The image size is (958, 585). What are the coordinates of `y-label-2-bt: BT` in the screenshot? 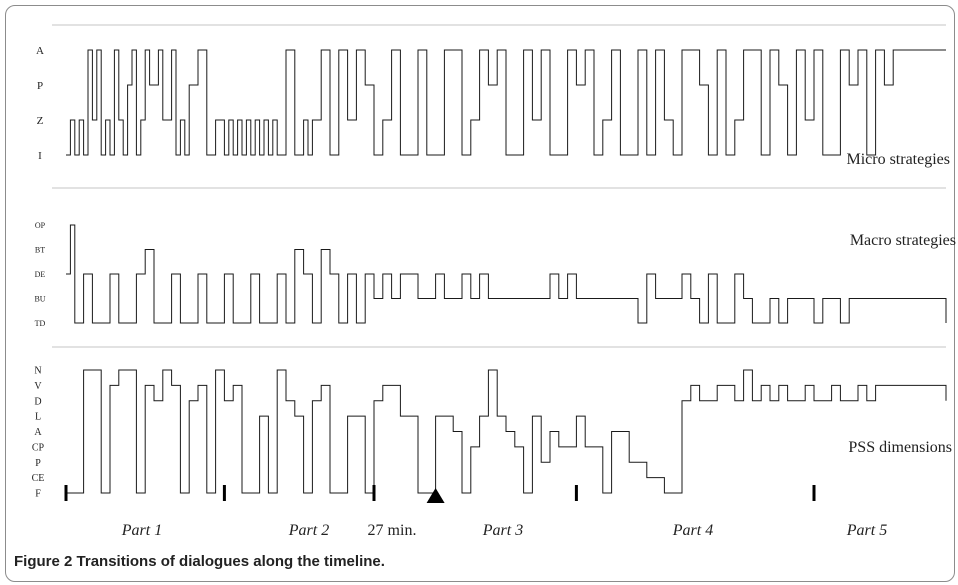 It's located at (40, 249).